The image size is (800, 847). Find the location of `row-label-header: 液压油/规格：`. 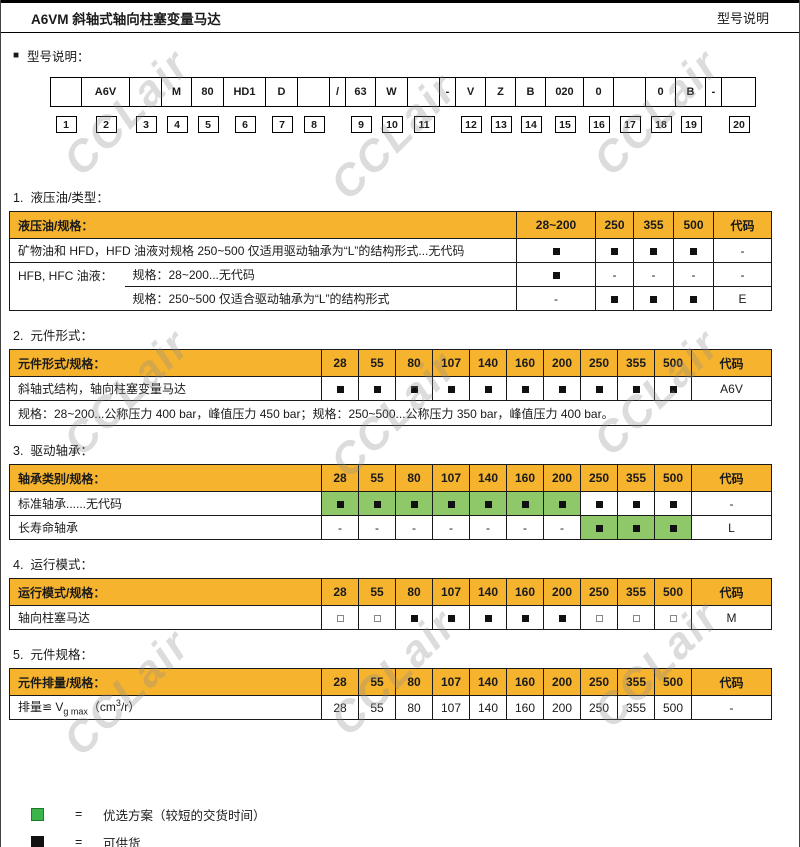

row-label-header: 液压油/规格： is located at coordinates (263, 225).